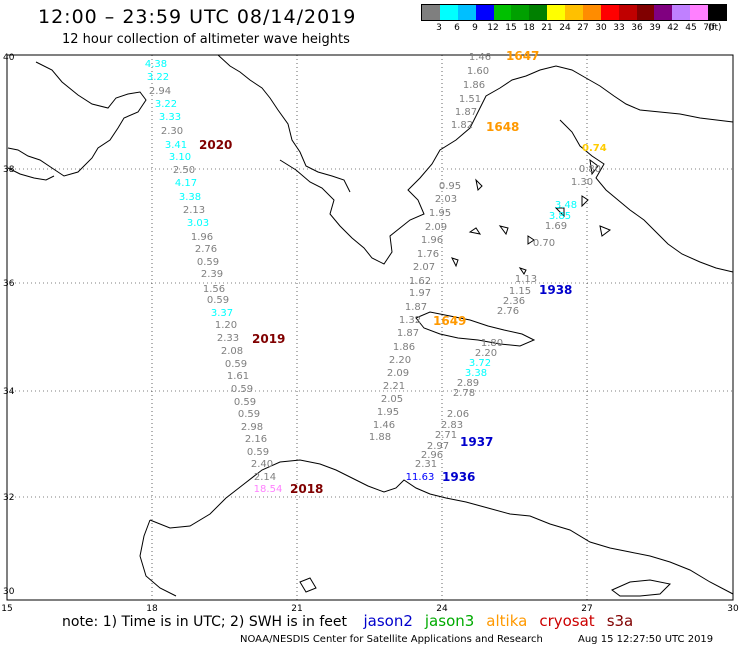  Describe the element at coordinates (522, 56) in the screenshot. I see `track-pass-label: 1647` at that location.